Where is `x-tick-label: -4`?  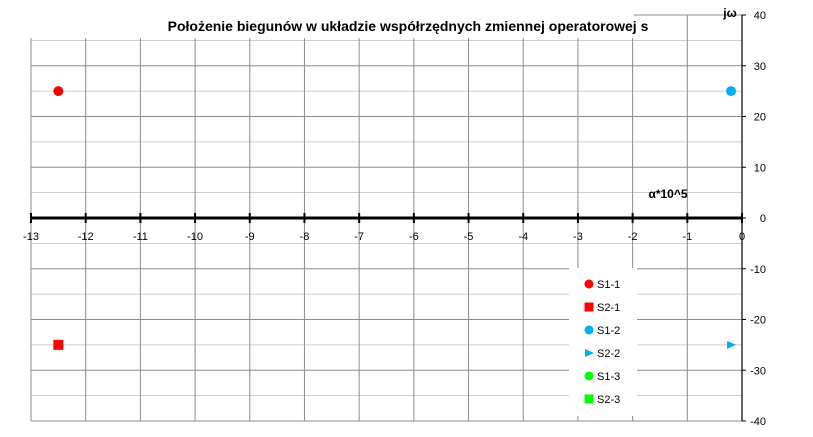 x-tick-label: -4 is located at coordinates (523, 237).